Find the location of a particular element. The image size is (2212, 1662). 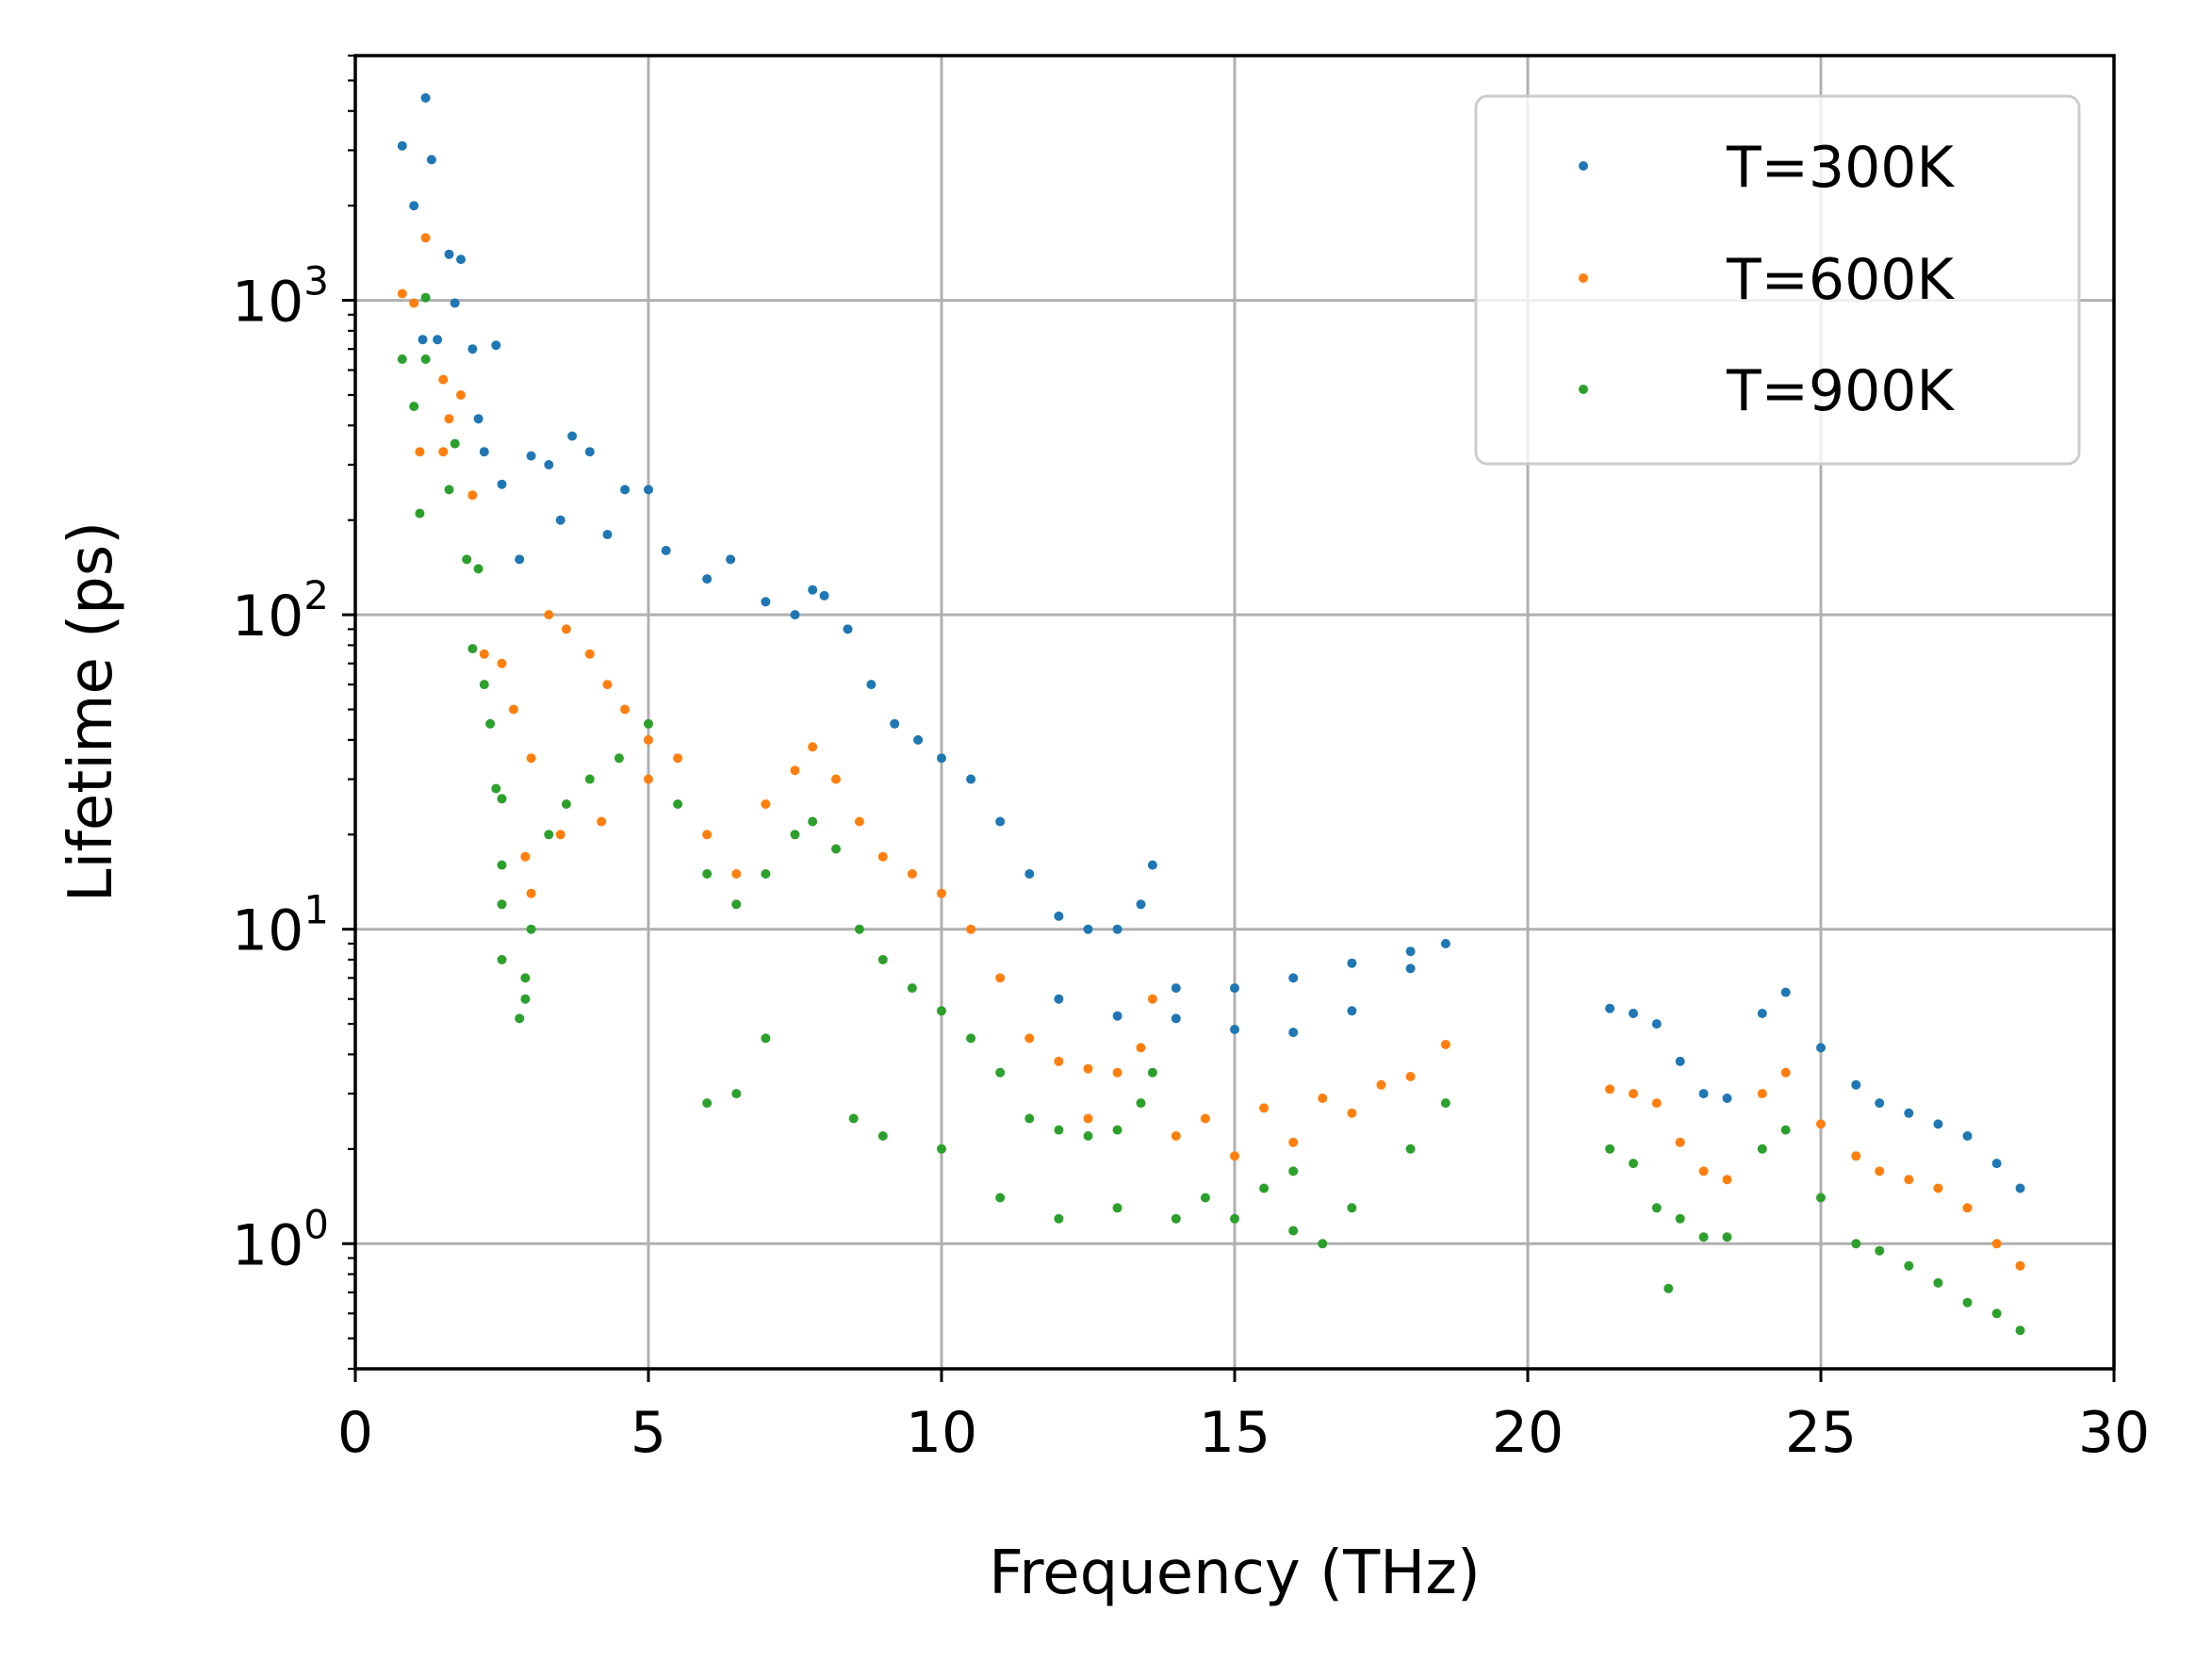

legend-marker-600k is located at coordinates (1583, 278).